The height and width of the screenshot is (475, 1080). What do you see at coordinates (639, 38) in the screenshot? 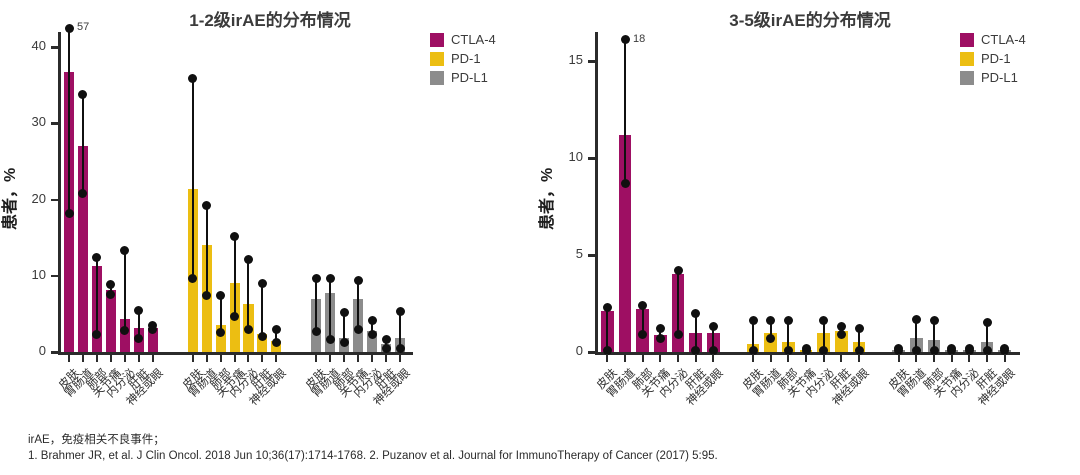
I see `data-value-annotation: 18` at bounding box center [639, 38].